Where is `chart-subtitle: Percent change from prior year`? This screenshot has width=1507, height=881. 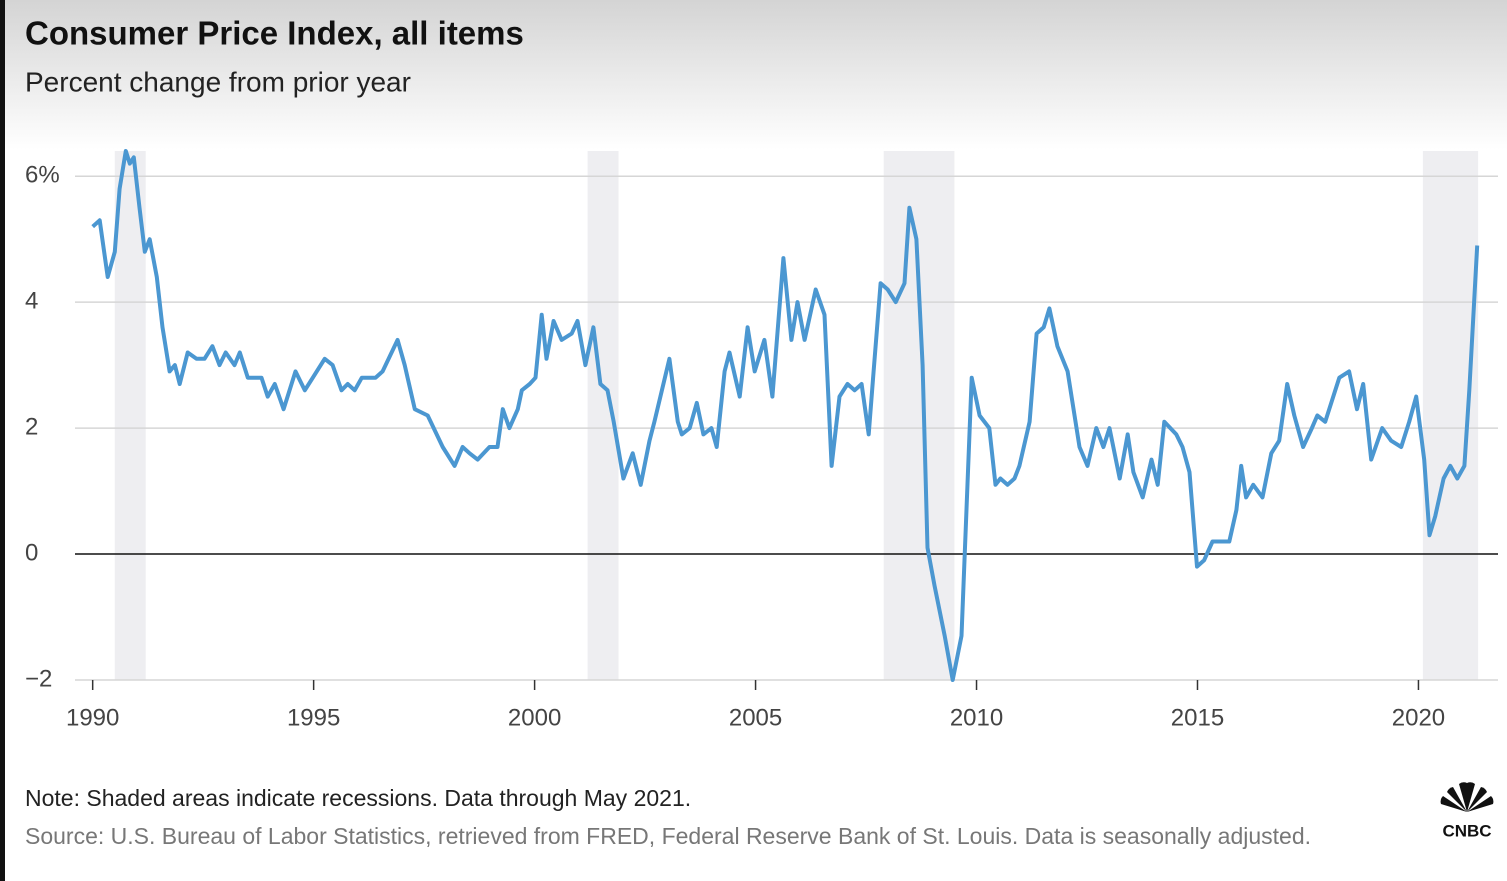 chart-subtitle: Percent change from prior year is located at coordinates (218, 81).